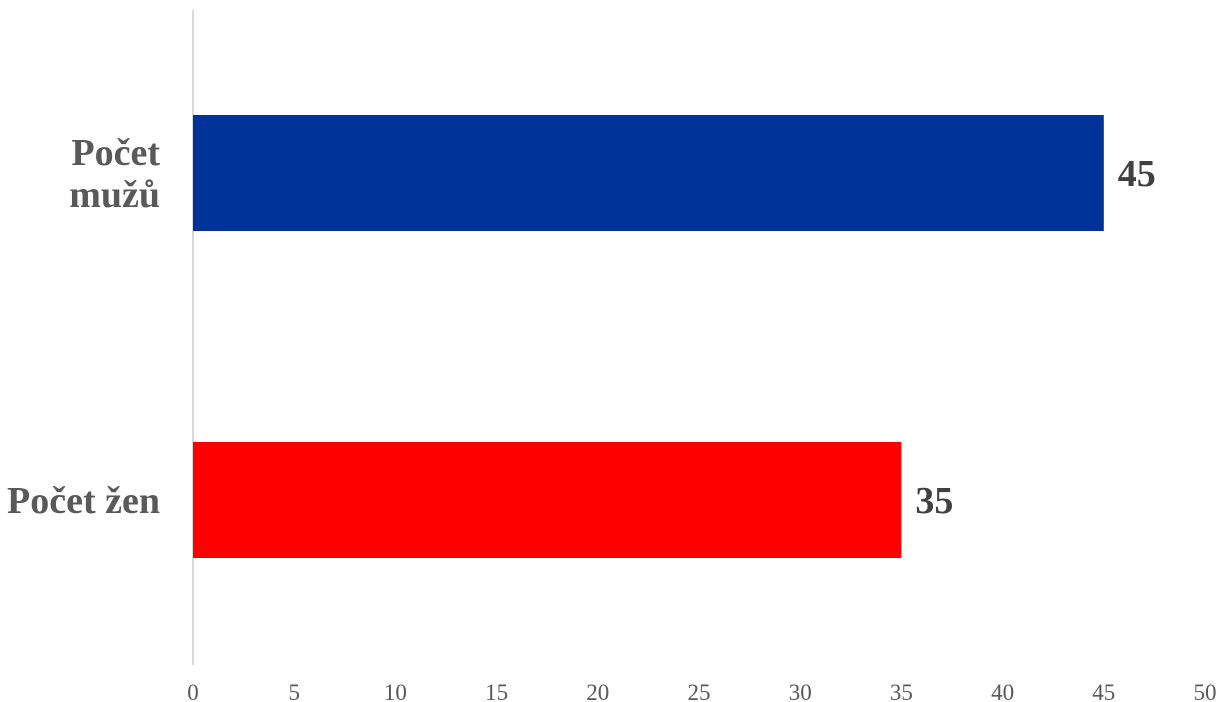 The width and height of the screenshot is (1220, 702). I want to click on x-tick-label-0: 0, so click(193, 691).